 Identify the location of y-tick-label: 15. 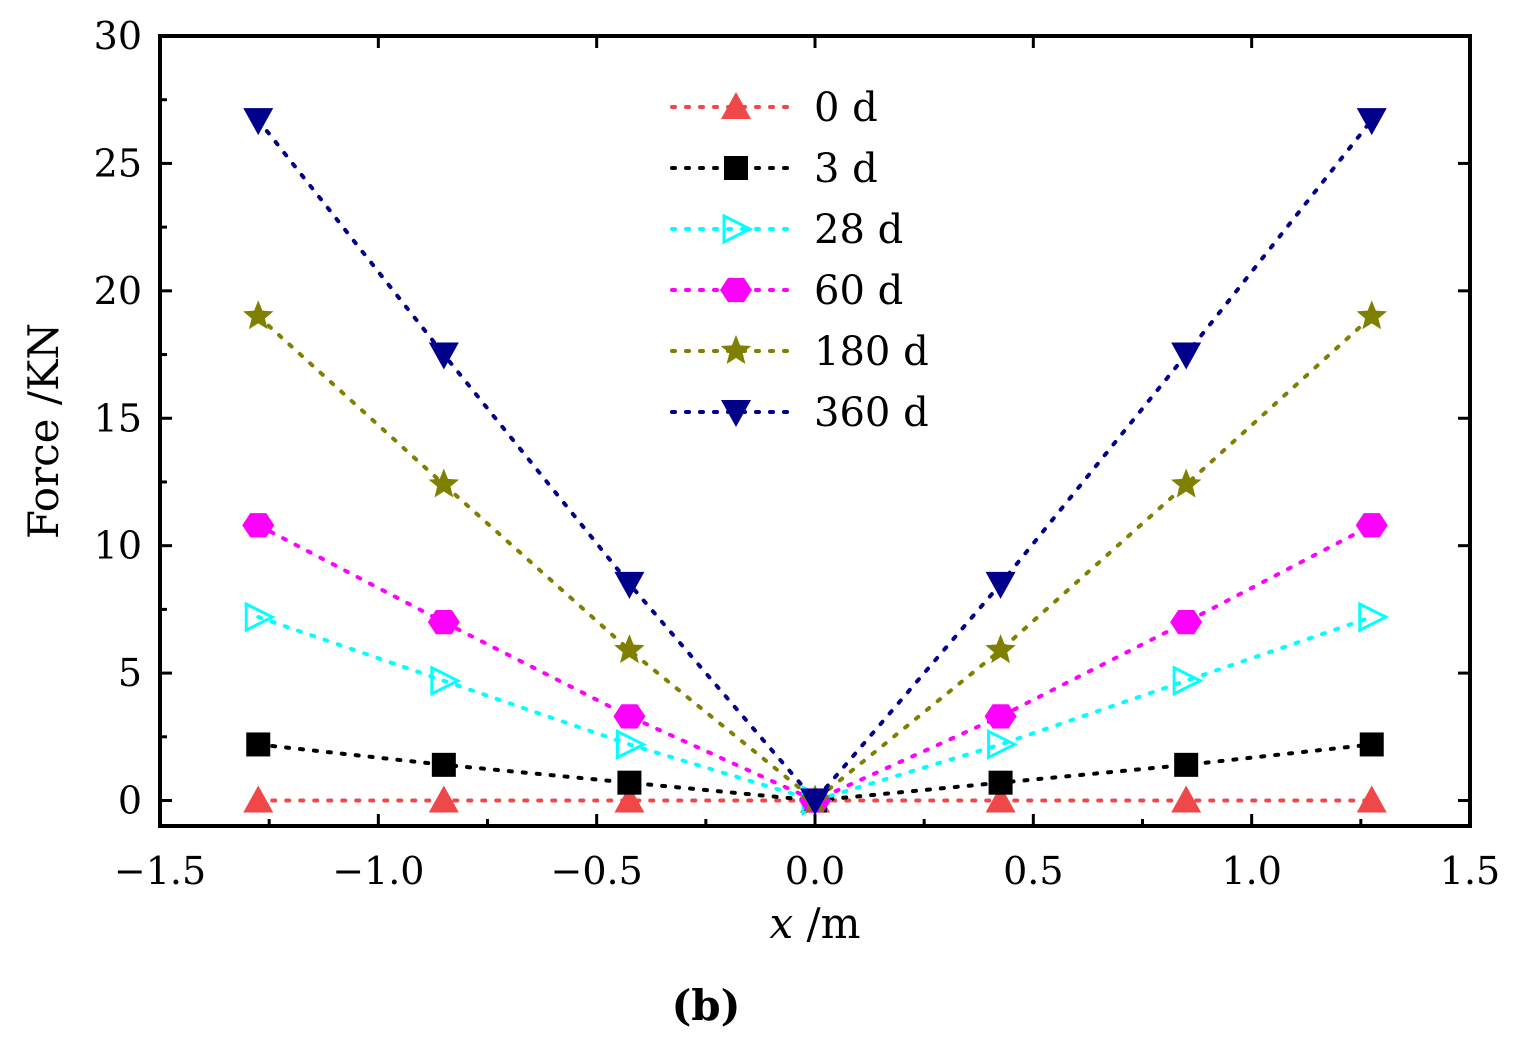
(118, 418).